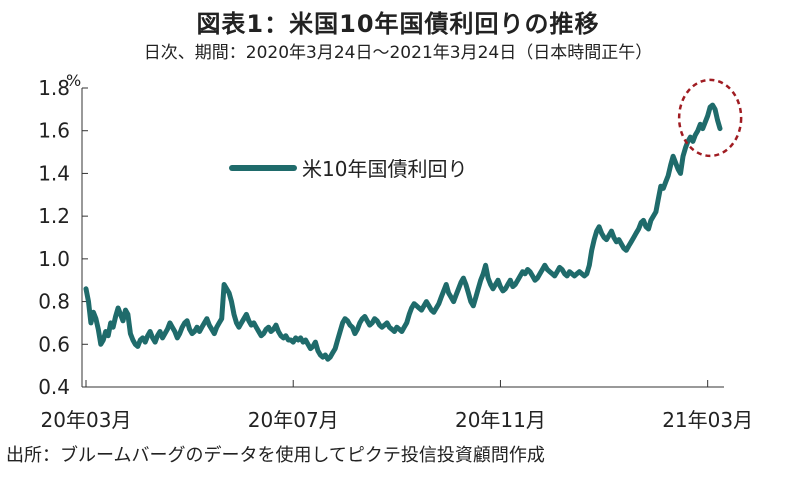 The width and height of the screenshot is (796, 477). I want to click on y-tick-label: 1.4, so click(54, 173).